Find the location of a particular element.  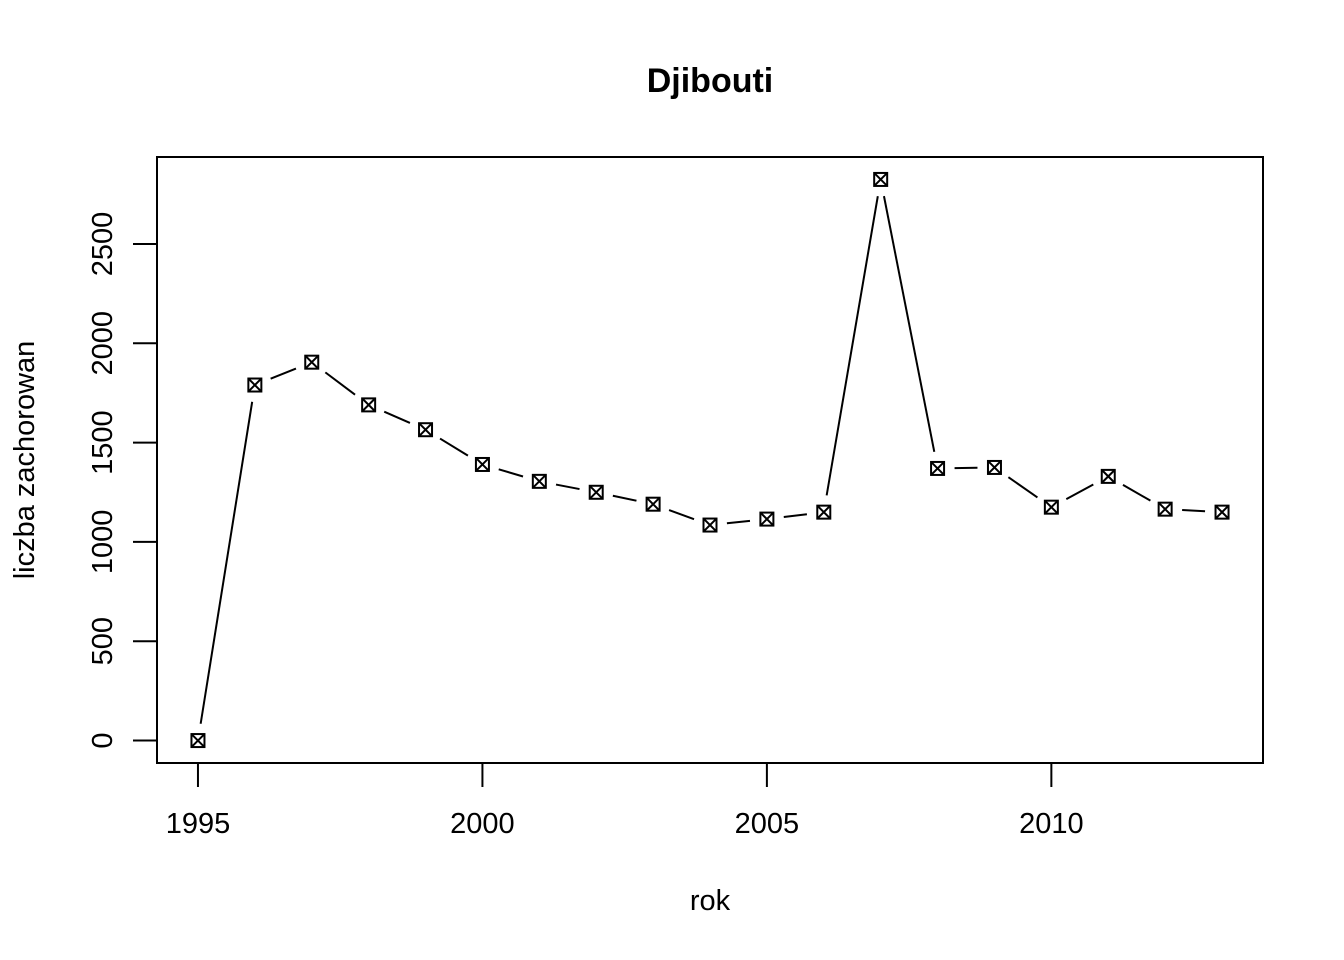

x-axis-label: rok is located at coordinates (710, 901).